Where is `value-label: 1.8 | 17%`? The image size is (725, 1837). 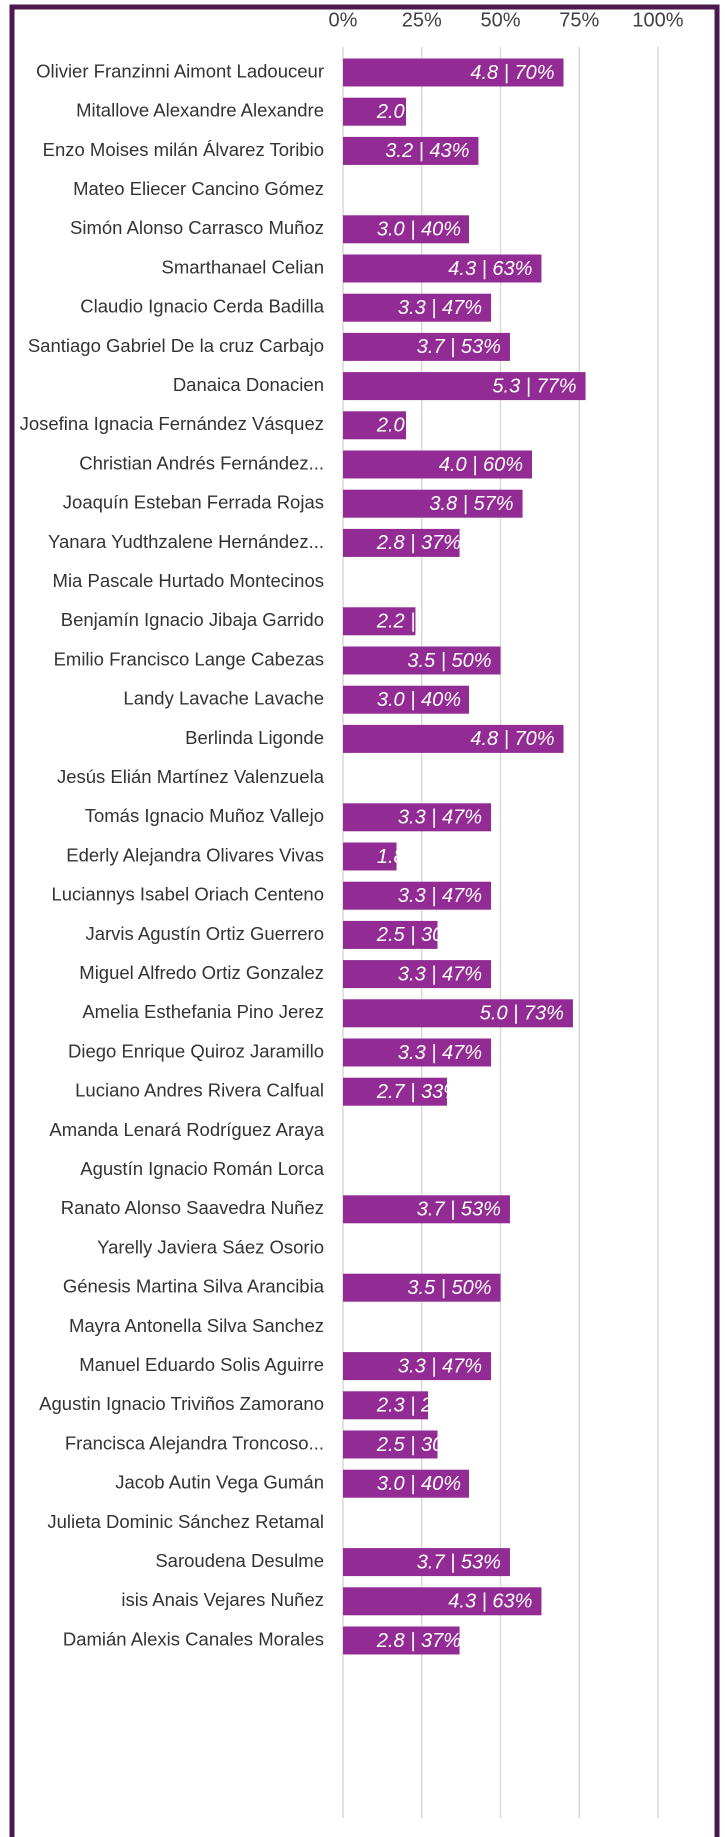
value-label: 1.8 | 17% is located at coordinates (419, 857).